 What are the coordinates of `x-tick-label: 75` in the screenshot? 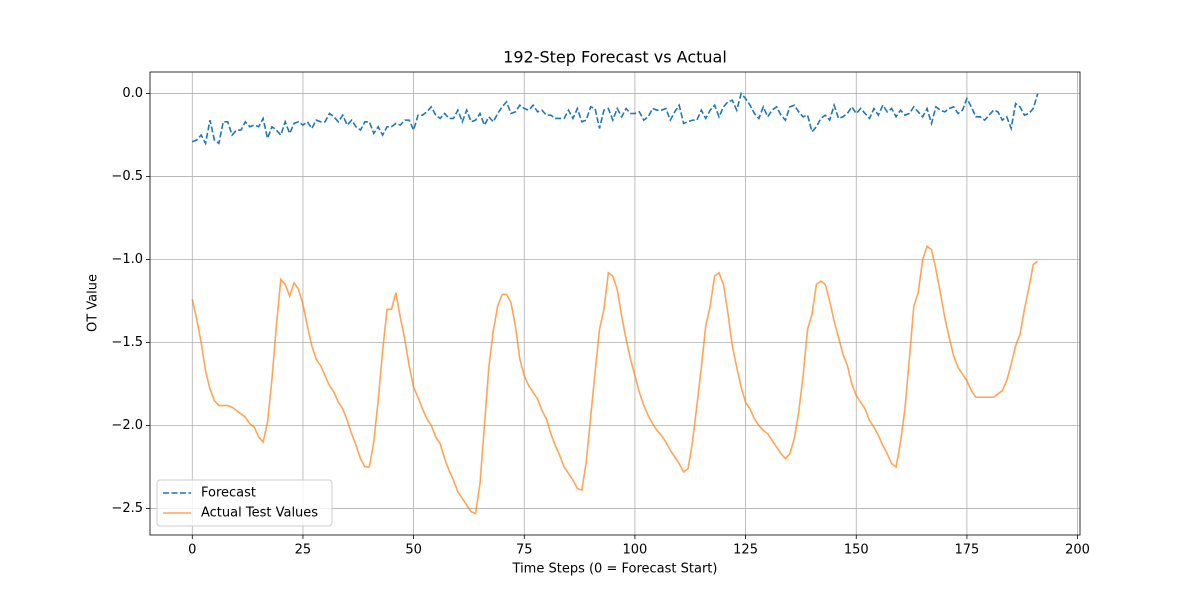 It's located at (524, 550).